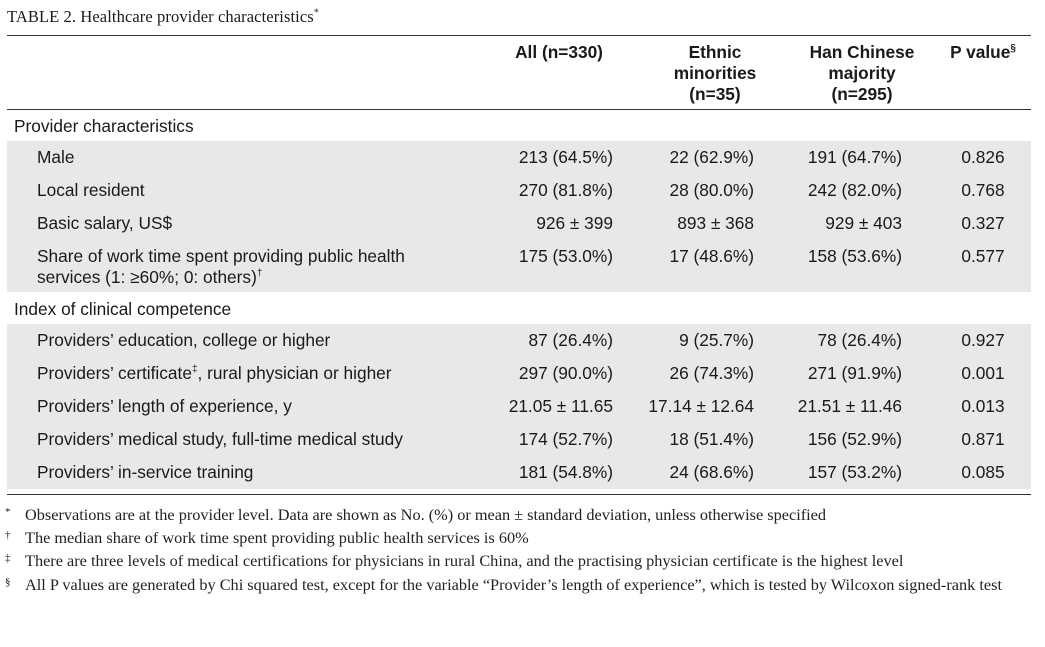 This screenshot has width=1045, height=647. I want to click on cell-p: 0.577, so click(983, 266).